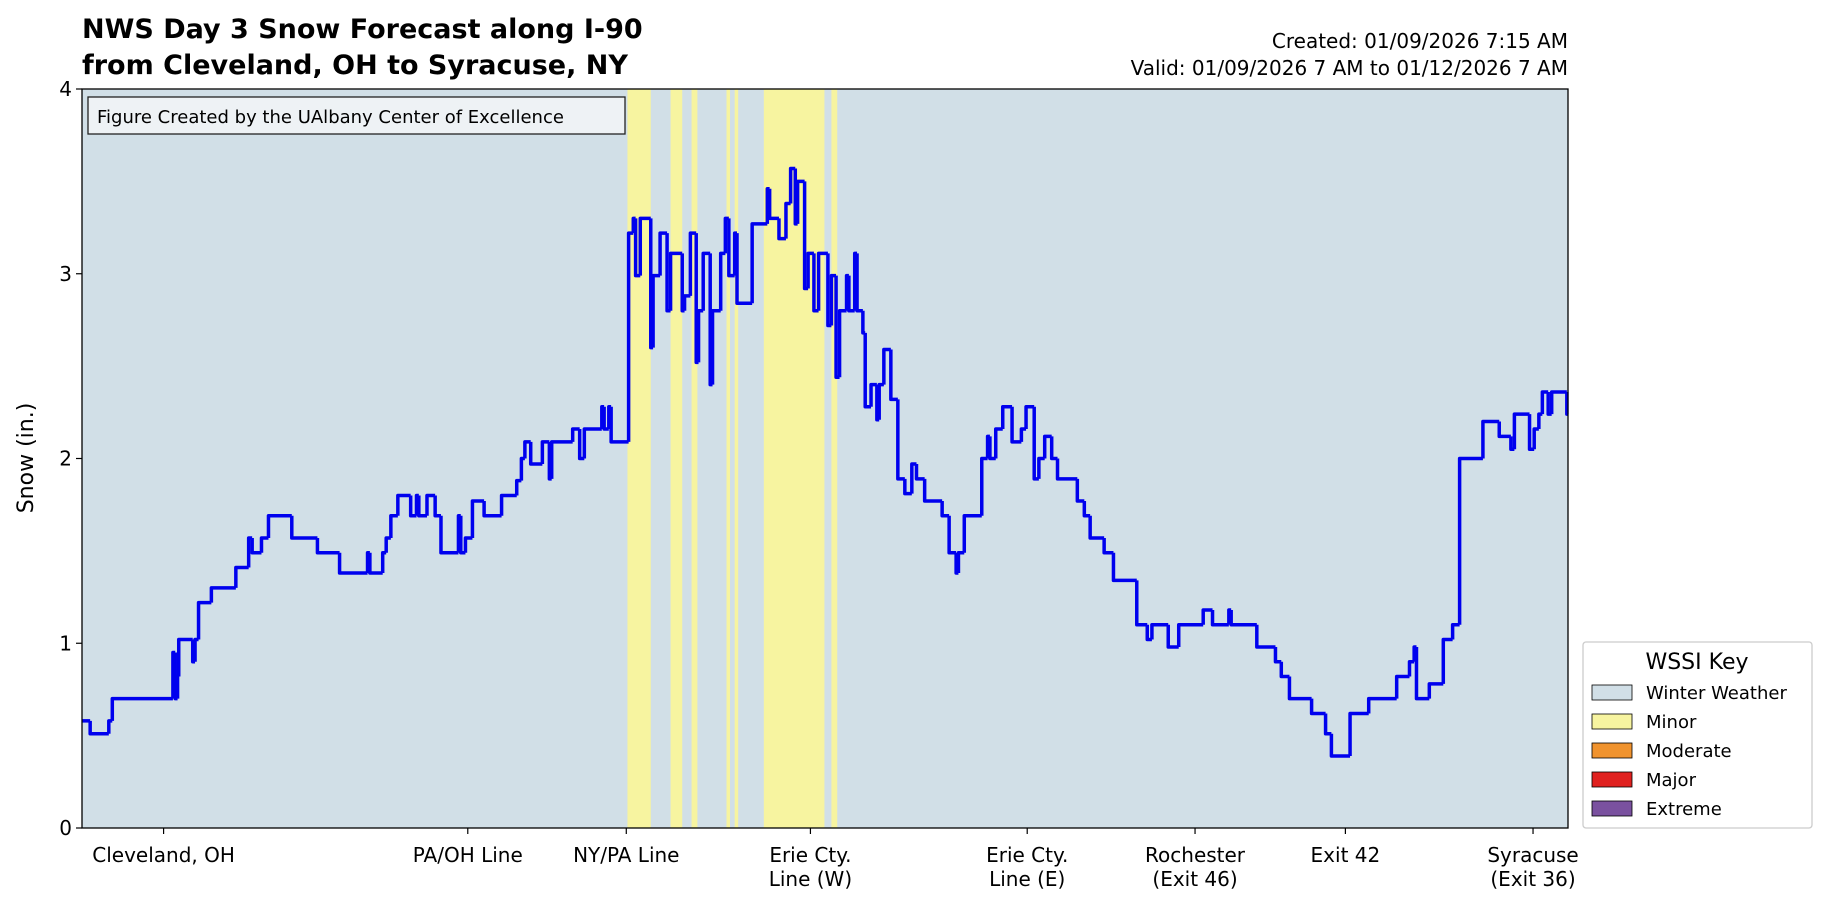 Image resolution: width=1828 pixels, height=909 pixels. I want to click on y-tick-label: 1, so click(65, 643).